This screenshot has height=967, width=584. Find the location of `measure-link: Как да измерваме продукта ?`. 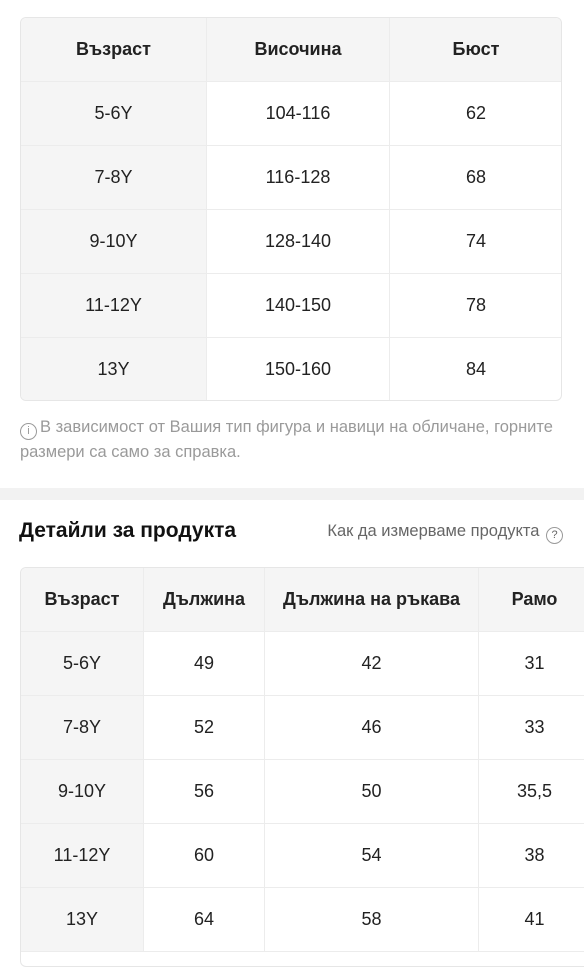

measure-link: Как да измерваме продукта ? is located at coordinates (446, 533).